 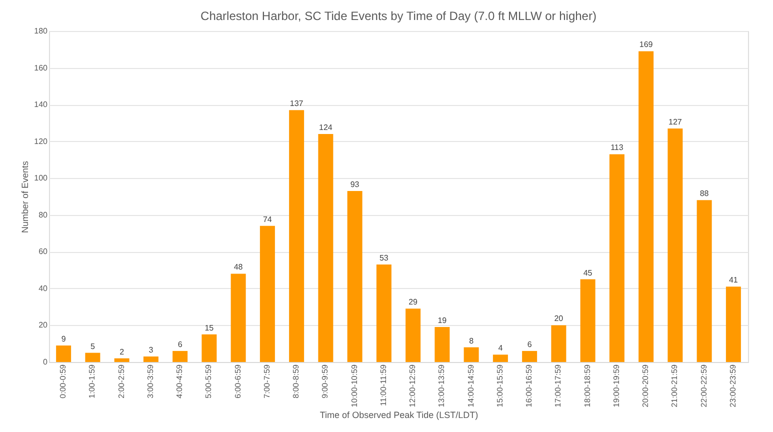 I want to click on x-tick-label: 23:00-23:59, so click(x=733, y=386).